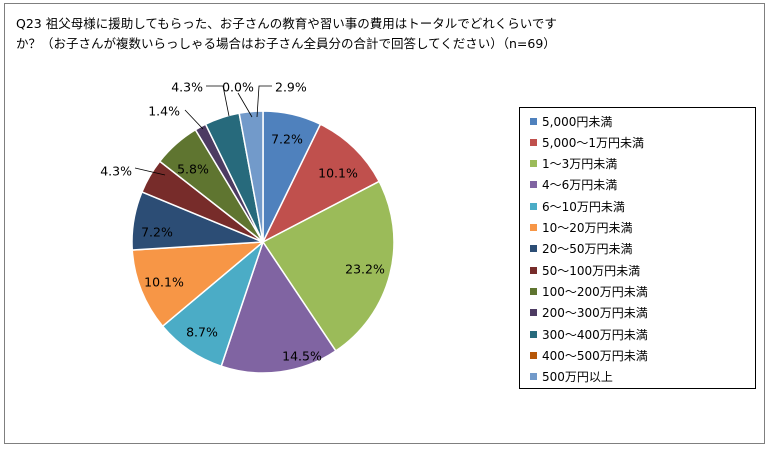  I want to click on legend-label: 50～100万円未満, so click(591, 270).